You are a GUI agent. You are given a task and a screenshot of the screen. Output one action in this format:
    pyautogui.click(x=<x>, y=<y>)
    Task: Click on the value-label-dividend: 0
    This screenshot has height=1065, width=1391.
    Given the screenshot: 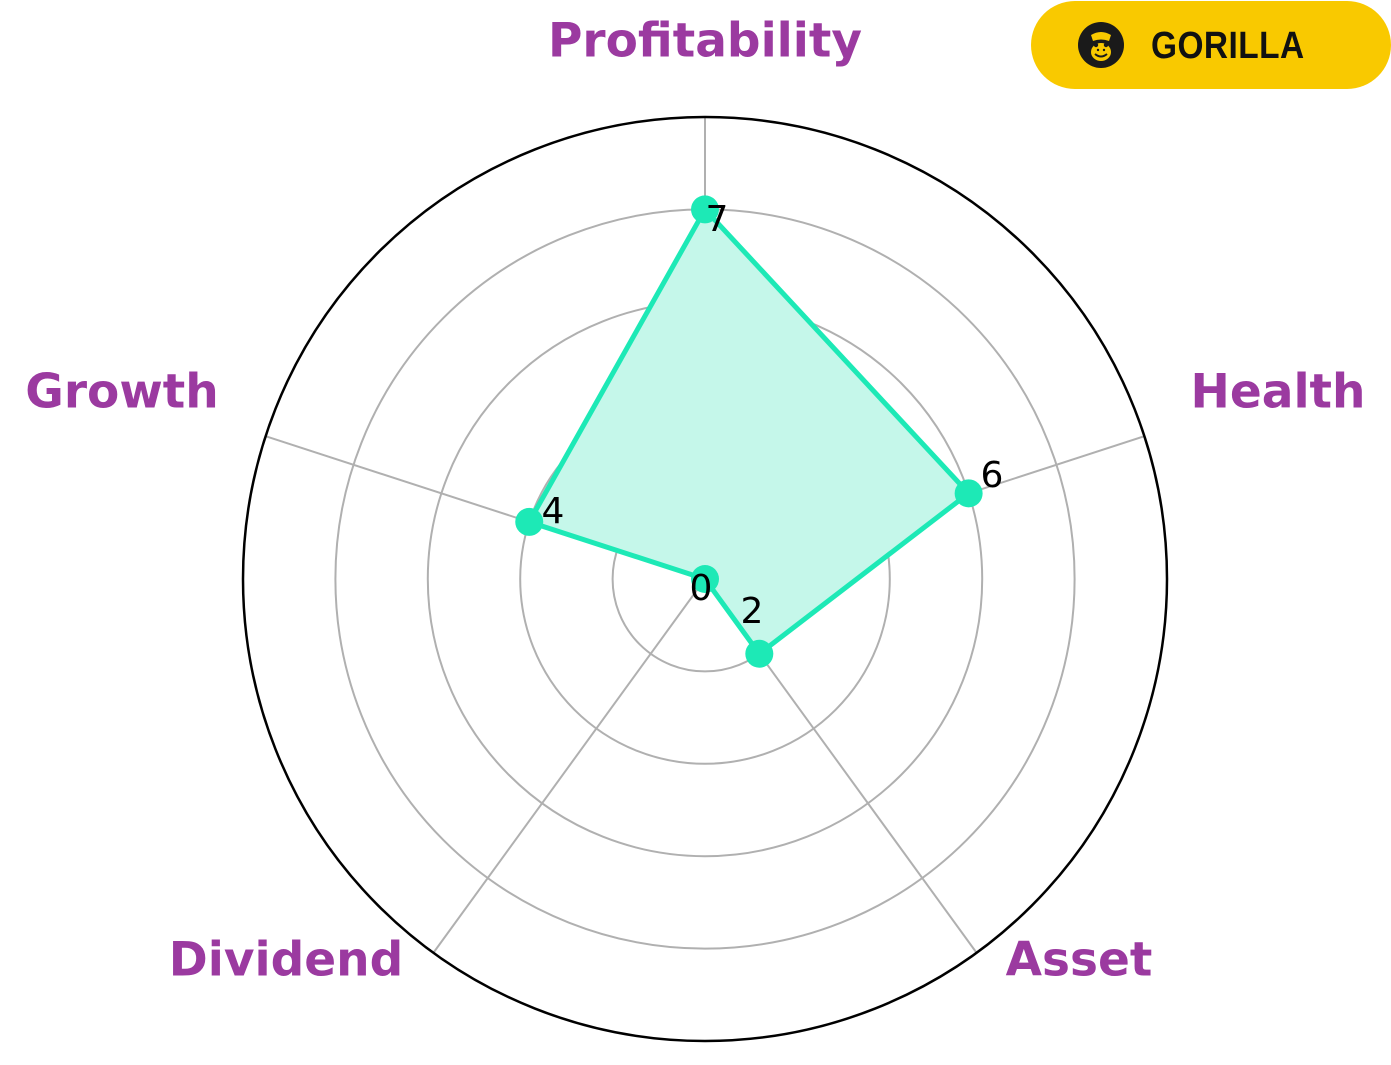 What is the action you would take?
    pyautogui.click(x=701, y=588)
    